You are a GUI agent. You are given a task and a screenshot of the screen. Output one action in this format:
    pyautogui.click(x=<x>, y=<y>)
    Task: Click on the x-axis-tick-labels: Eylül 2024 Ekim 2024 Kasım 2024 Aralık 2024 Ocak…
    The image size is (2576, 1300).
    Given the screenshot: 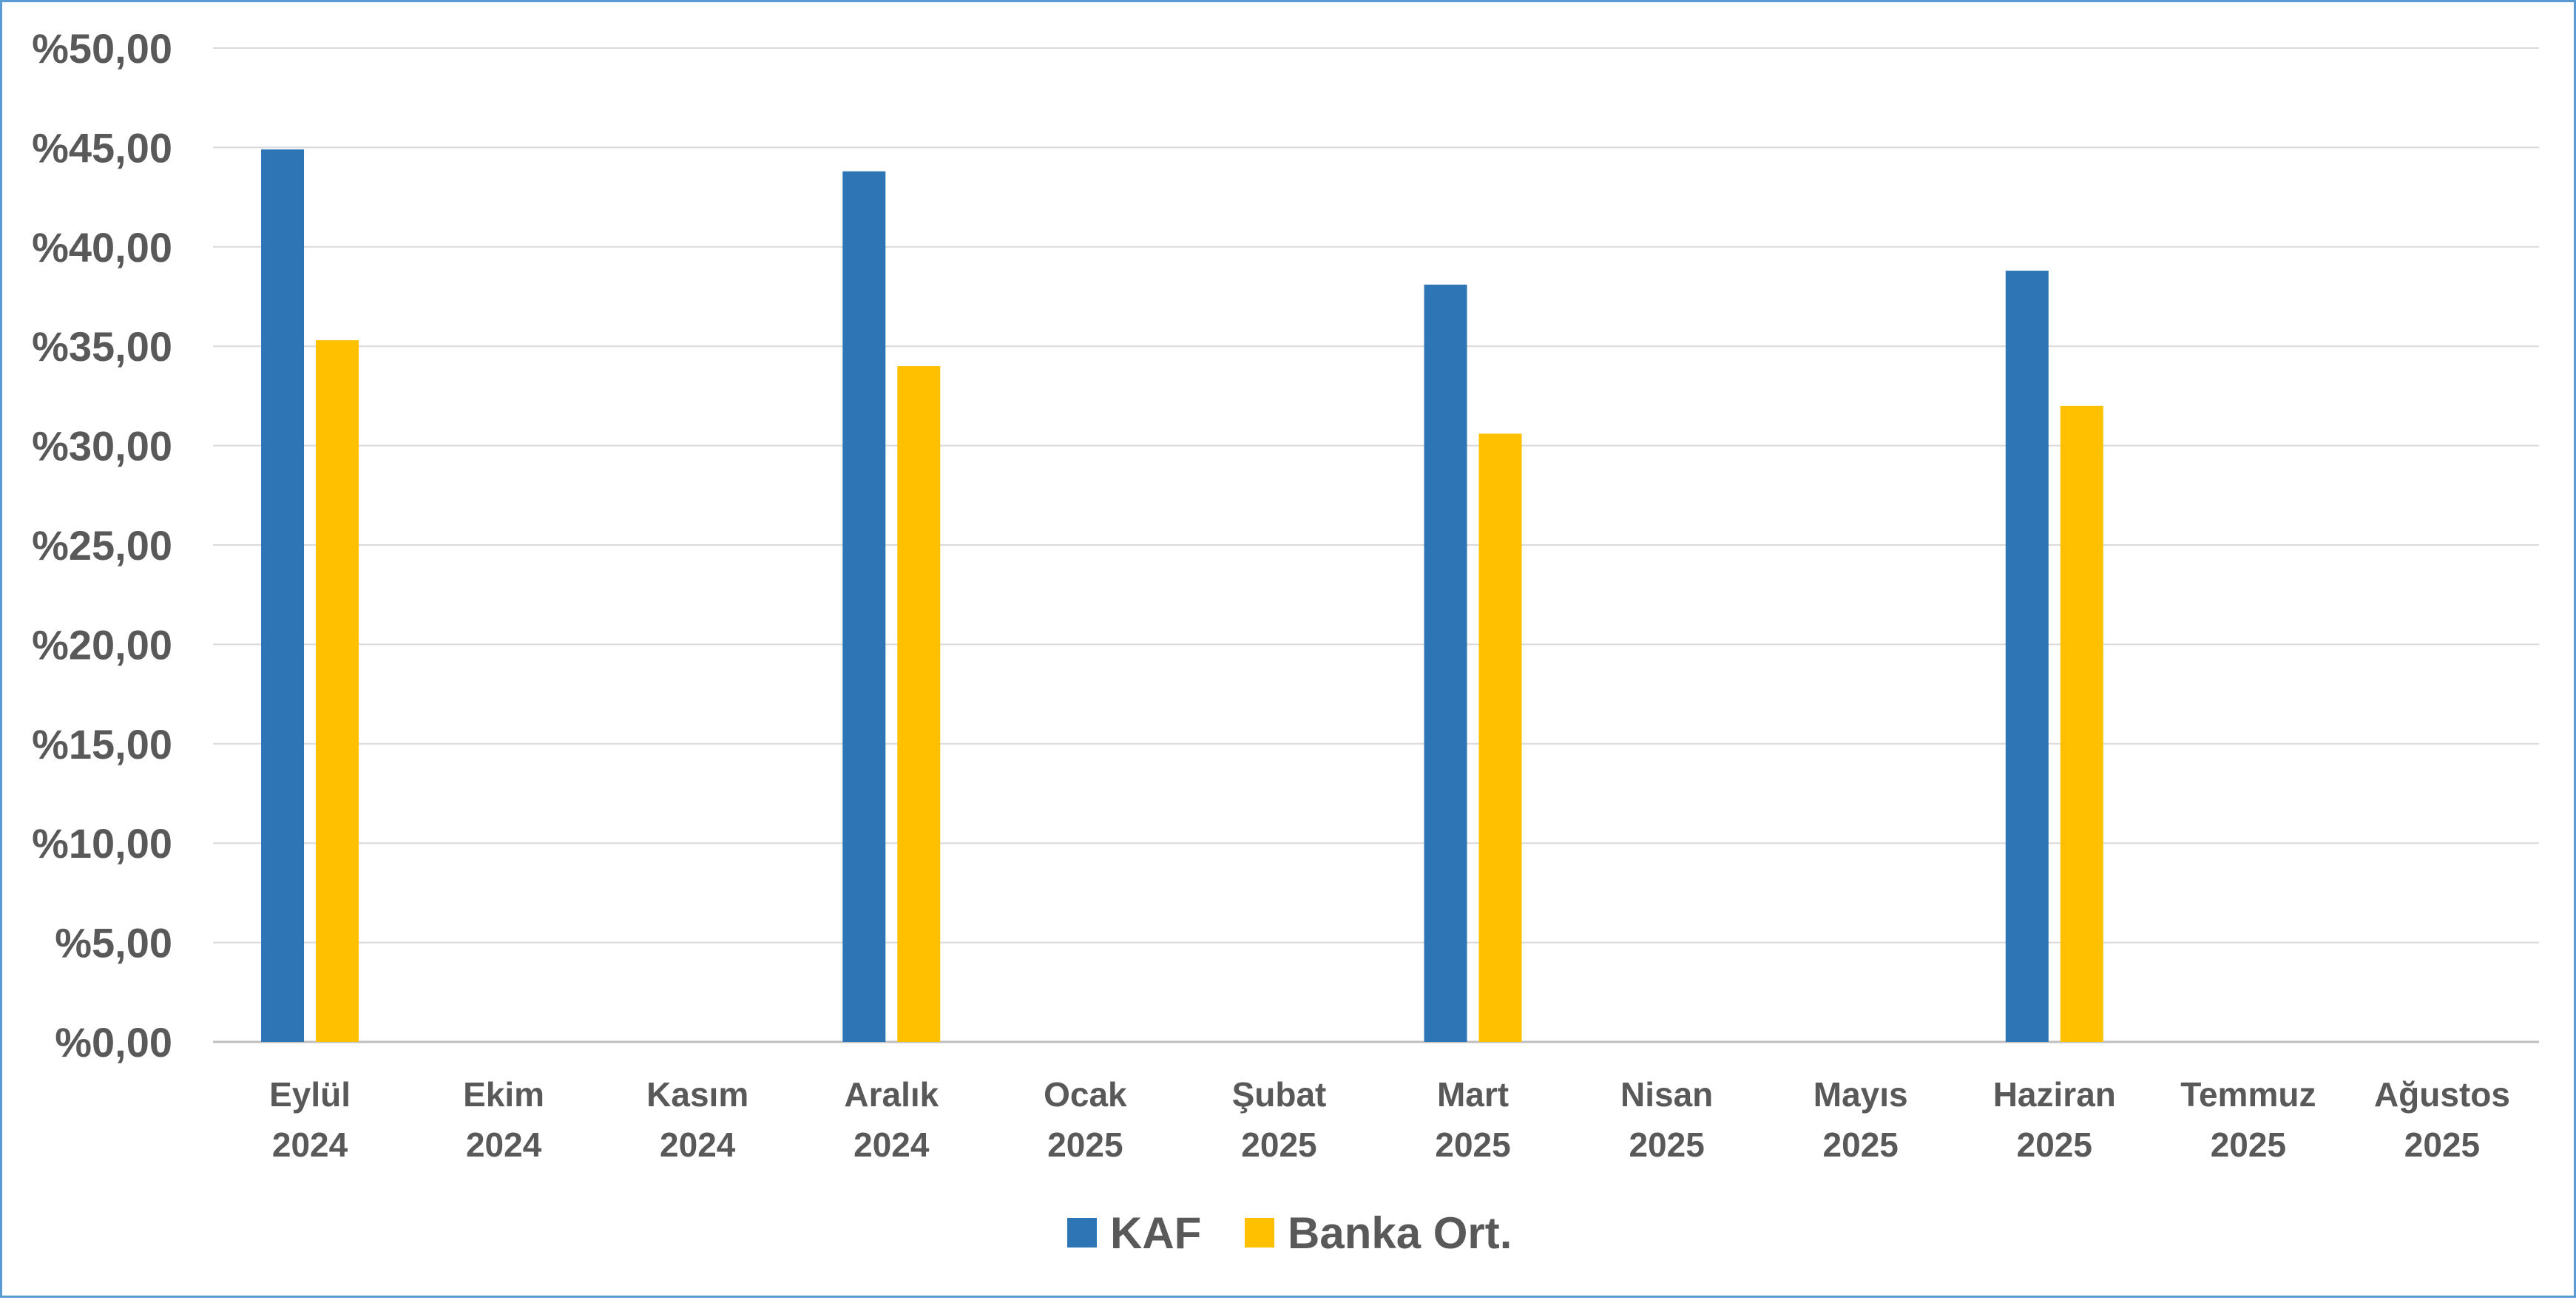 What is the action you would take?
    pyautogui.click(x=1389, y=1119)
    